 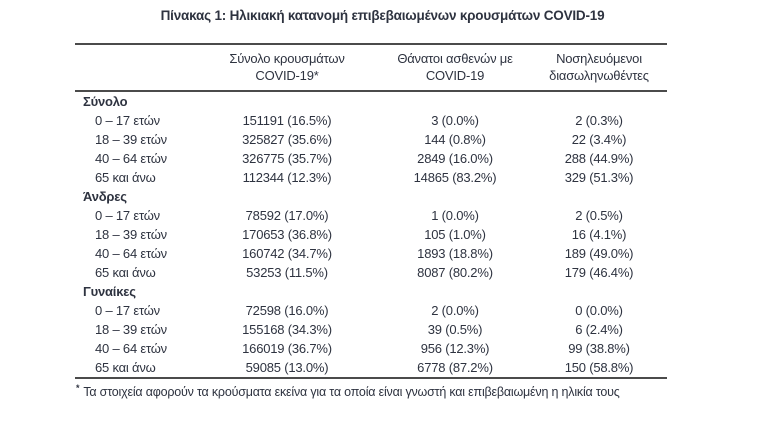 What do you see at coordinates (455, 120) in the screenshot?
I see `deaths-cell: 3 (0.0%)` at bounding box center [455, 120].